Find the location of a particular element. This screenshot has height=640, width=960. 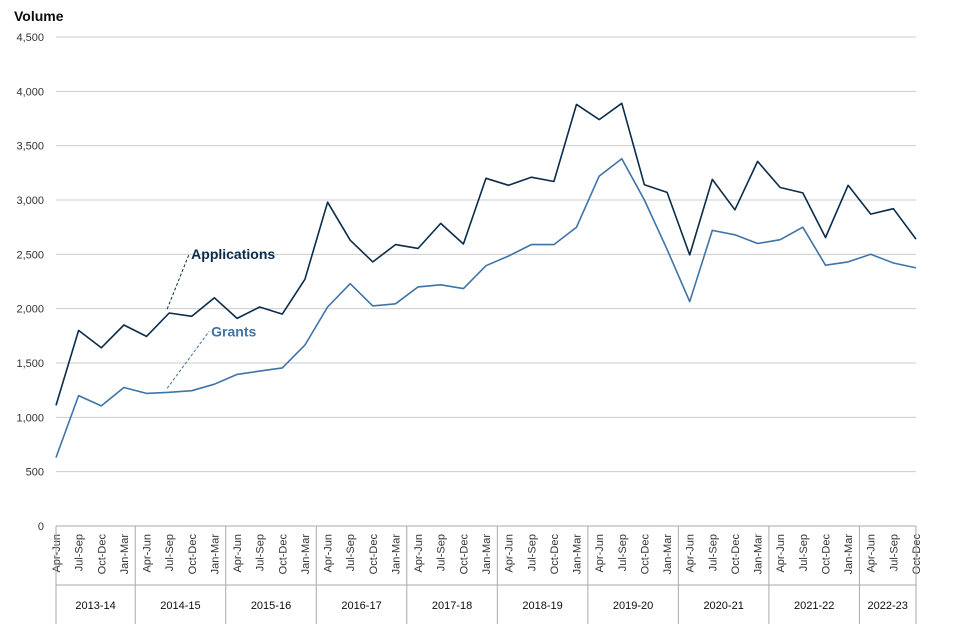

year-group-label: 2020-21 is located at coordinates (723, 606).